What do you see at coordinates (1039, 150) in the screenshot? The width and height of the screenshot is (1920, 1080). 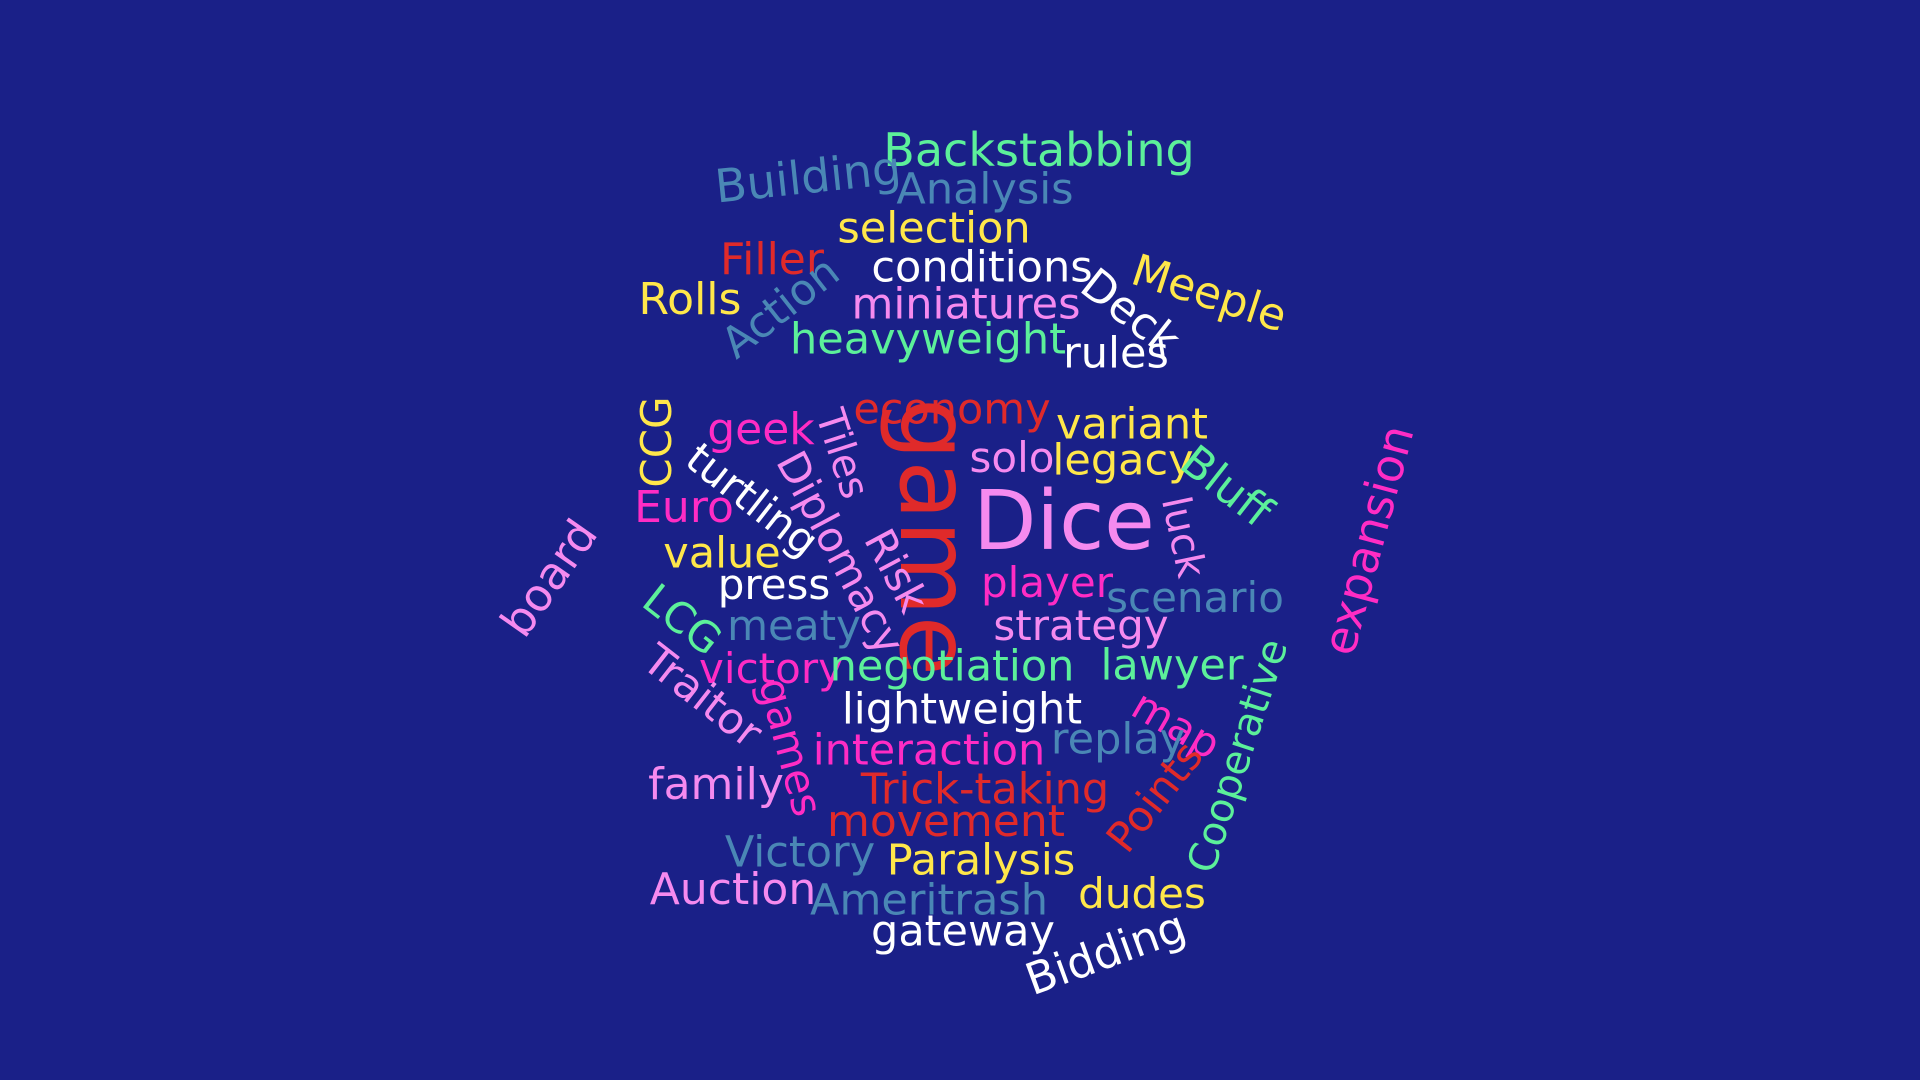 I see `word-backstabbing: Backstabbing` at bounding box center [1039, 150].